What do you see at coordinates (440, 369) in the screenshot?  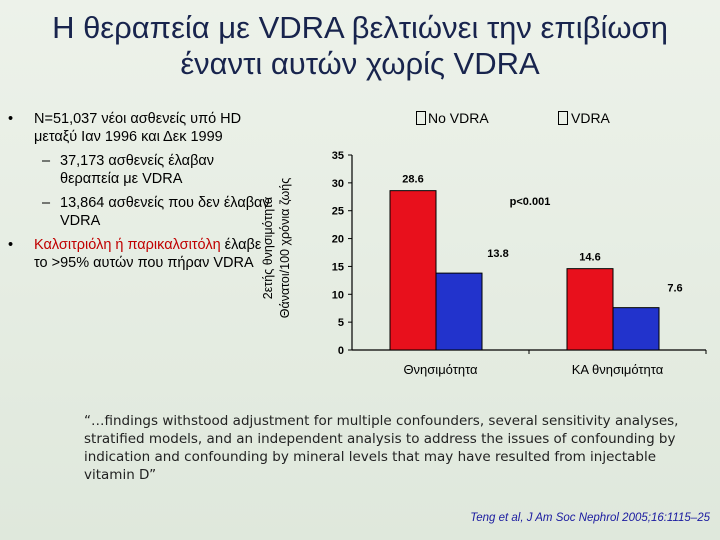 I see `x-category-label: Θνησιμότητα` at bounding box center [440, 369].